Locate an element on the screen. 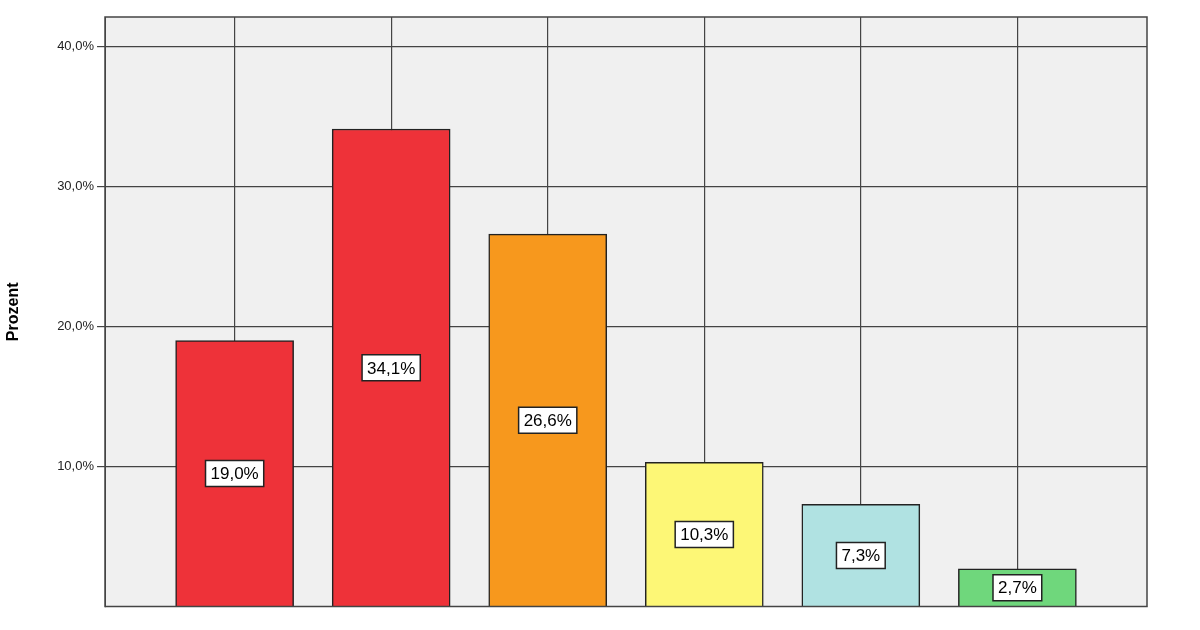 The height and width of the screenshot is (630, 1200). y-tick-label: 10,0% is located at coordinates (76, 466).